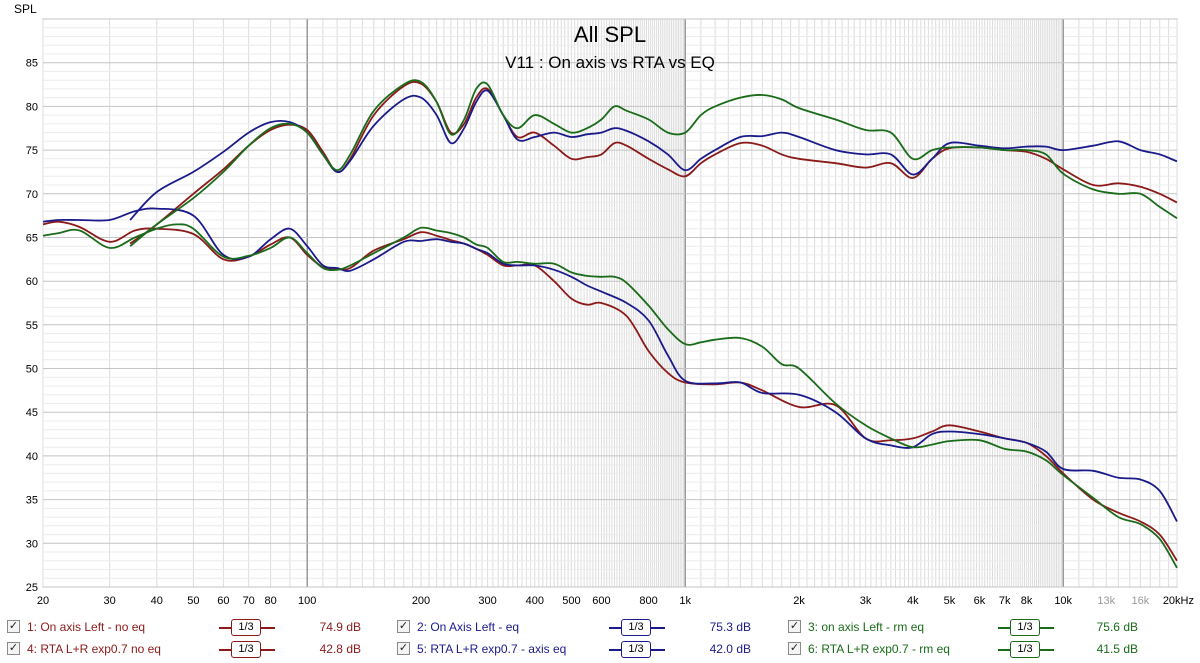 The width and height of the screenshot is (1200, 663). What do you see at coordinates (980, 601) in the screenshot?
I see `x-tick-label: 6k` at bounding box center [980, 601].